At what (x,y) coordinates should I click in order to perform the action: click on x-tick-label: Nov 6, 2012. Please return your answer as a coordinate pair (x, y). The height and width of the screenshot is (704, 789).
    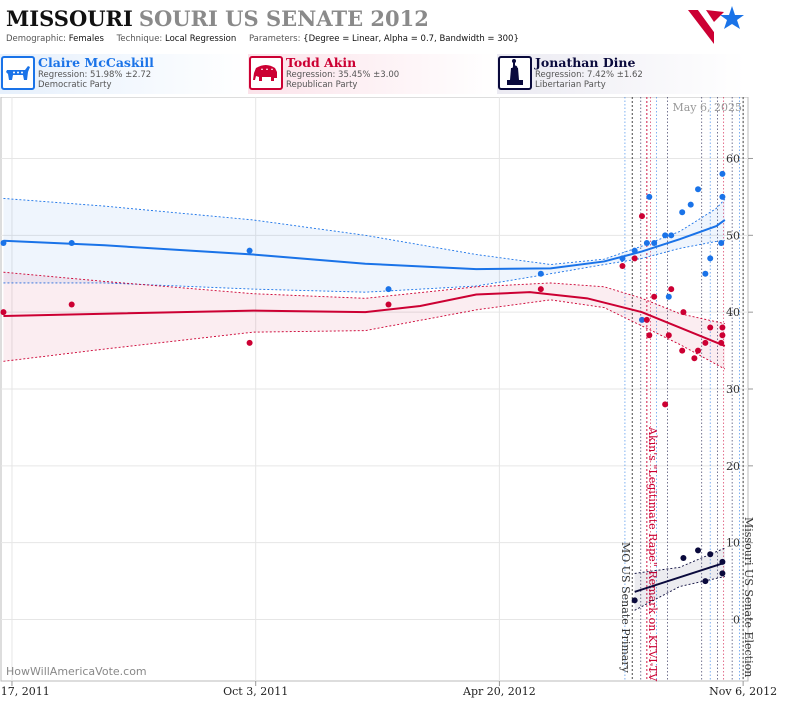
    Looking at the image, I should click on (743, 691).